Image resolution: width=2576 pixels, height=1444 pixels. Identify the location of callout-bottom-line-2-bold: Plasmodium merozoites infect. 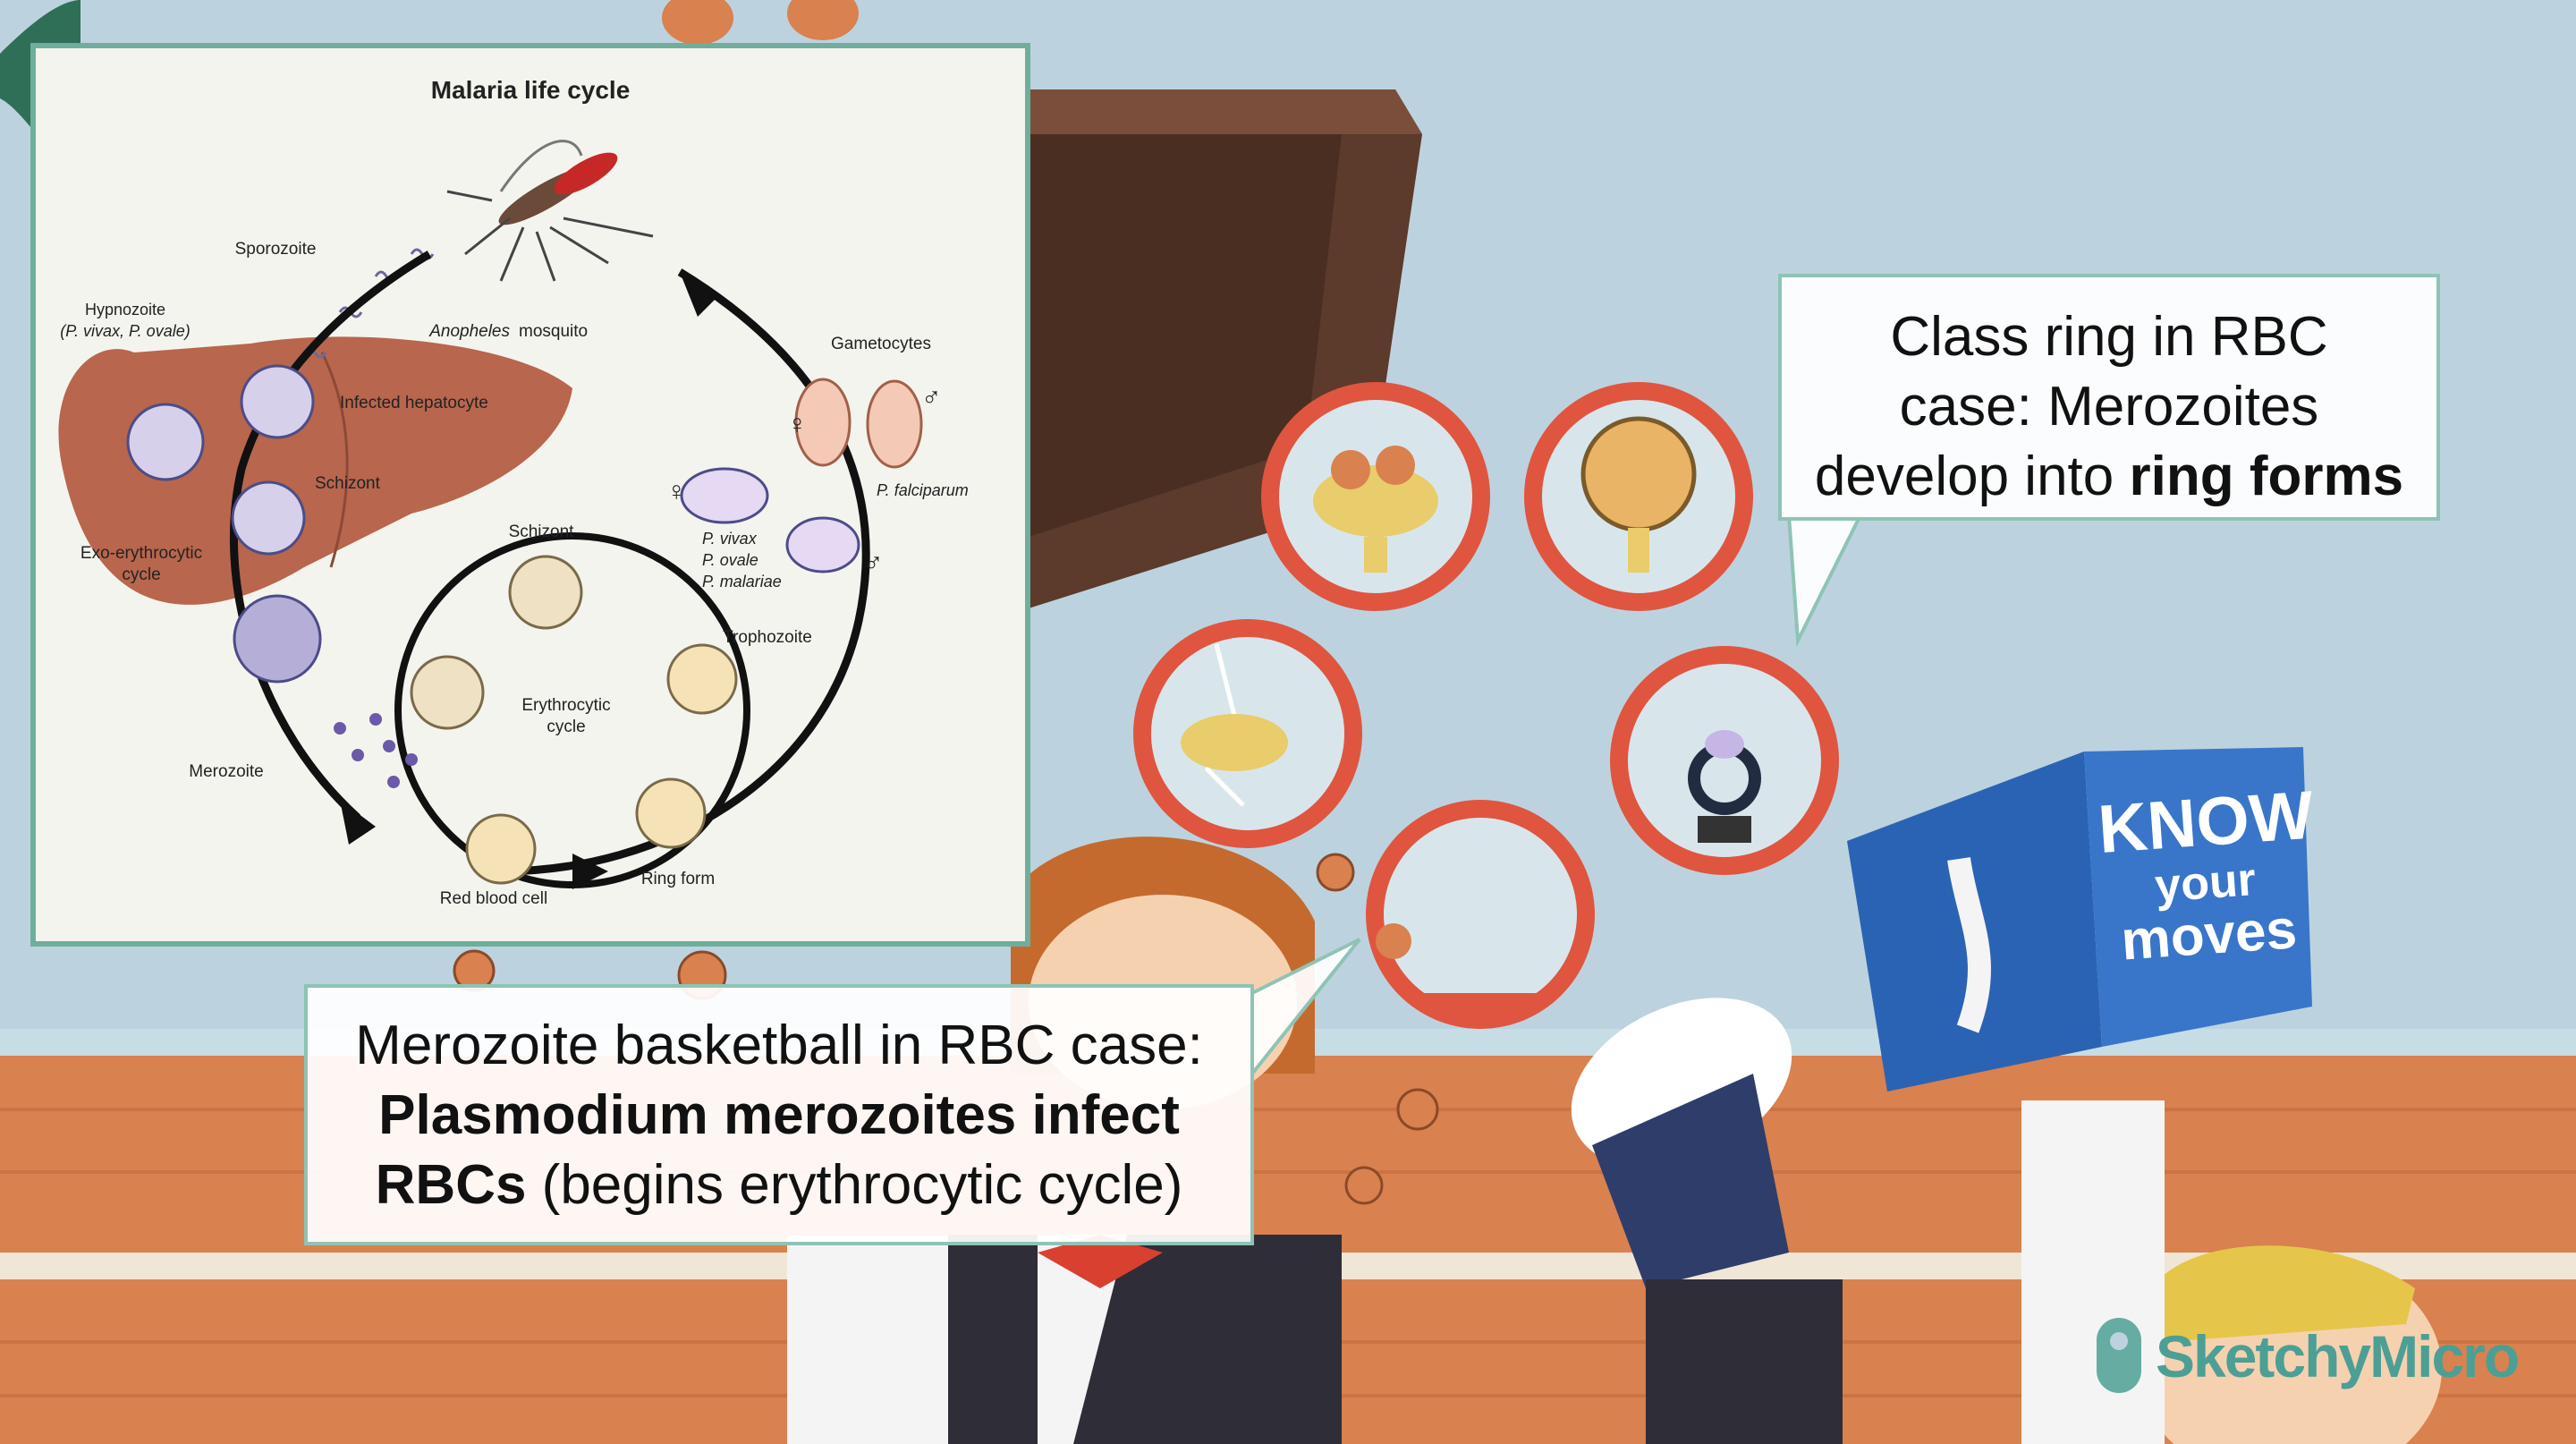
(779, 1115).